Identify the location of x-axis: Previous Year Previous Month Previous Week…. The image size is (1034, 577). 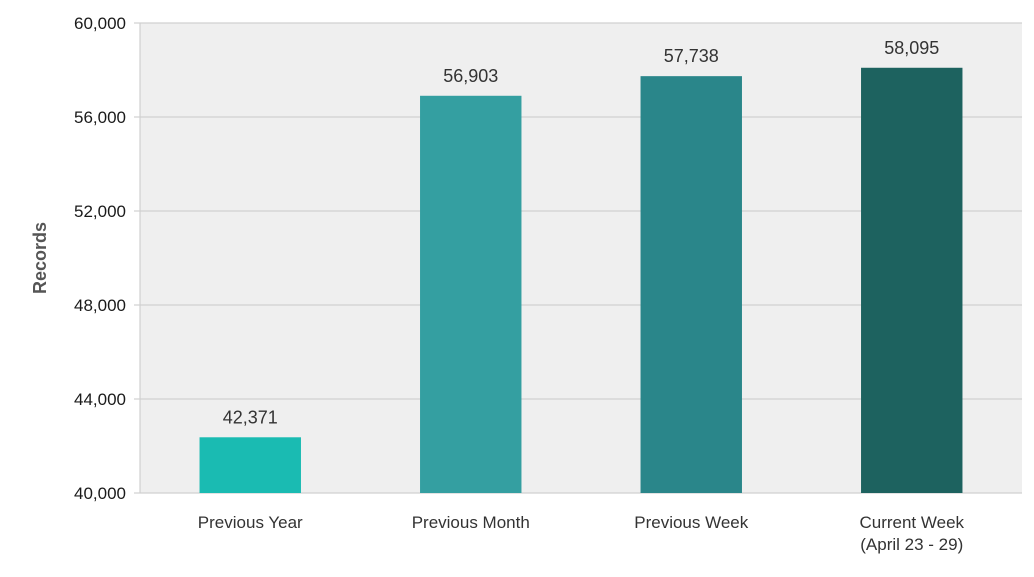
(581, 533).